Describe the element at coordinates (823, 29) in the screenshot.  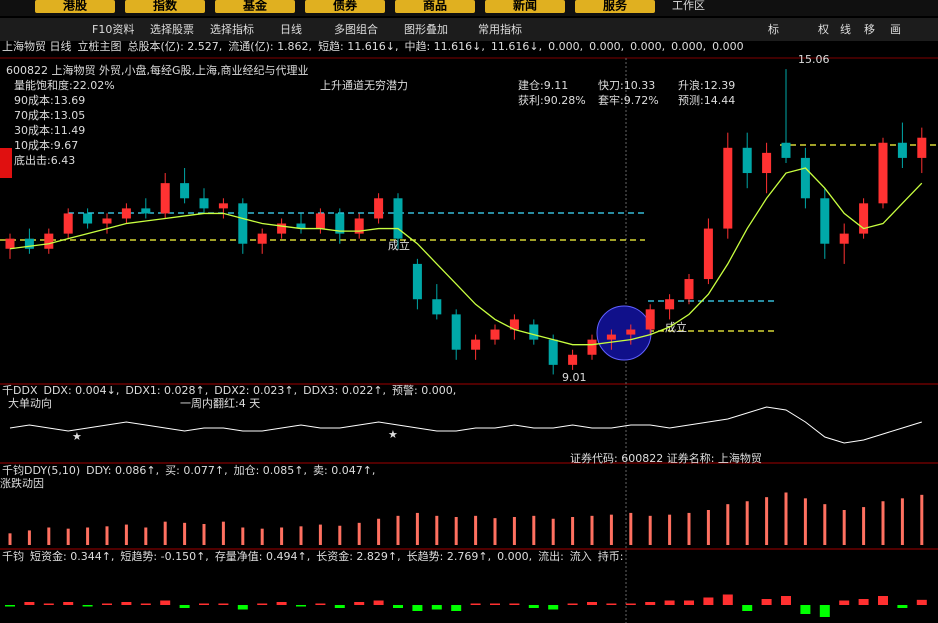
I see `tool-button: 权` at that location.